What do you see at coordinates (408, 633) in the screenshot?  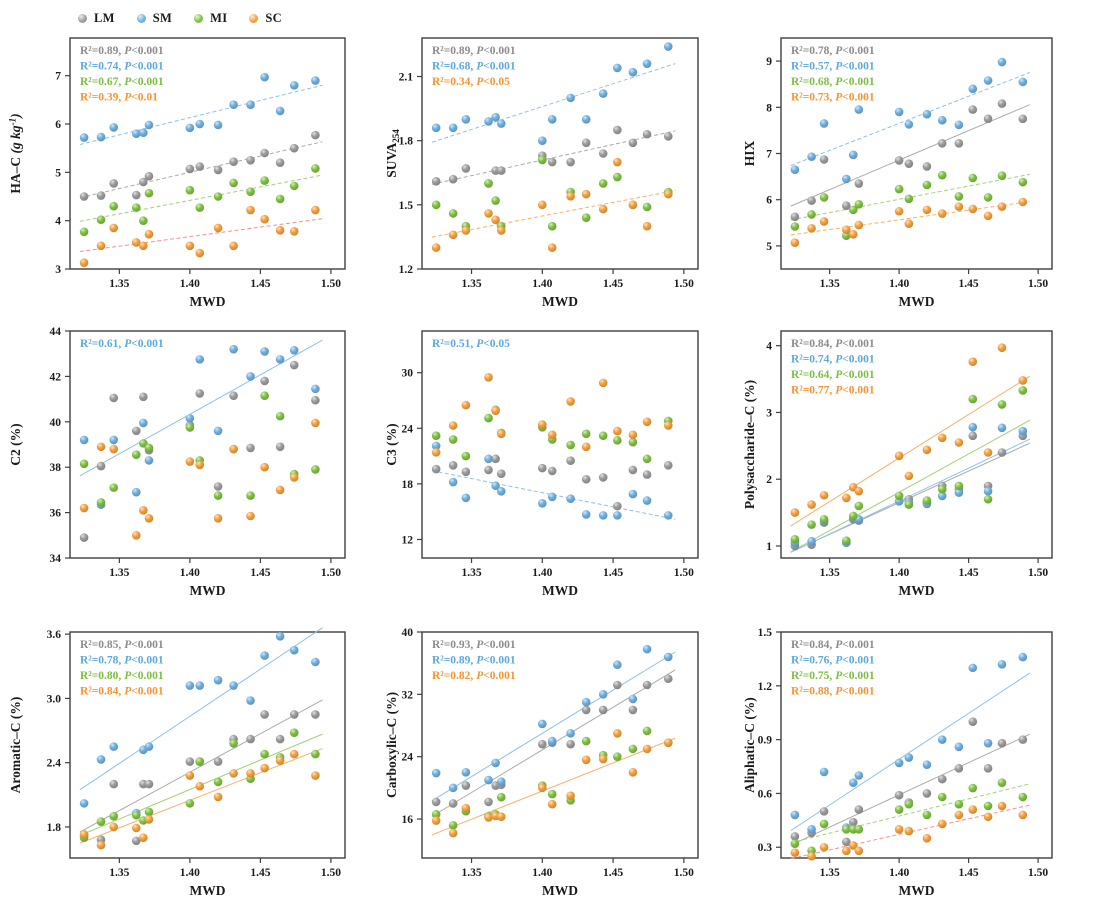 I see `y-tick-label: 40` at bounding box center [408, 633].